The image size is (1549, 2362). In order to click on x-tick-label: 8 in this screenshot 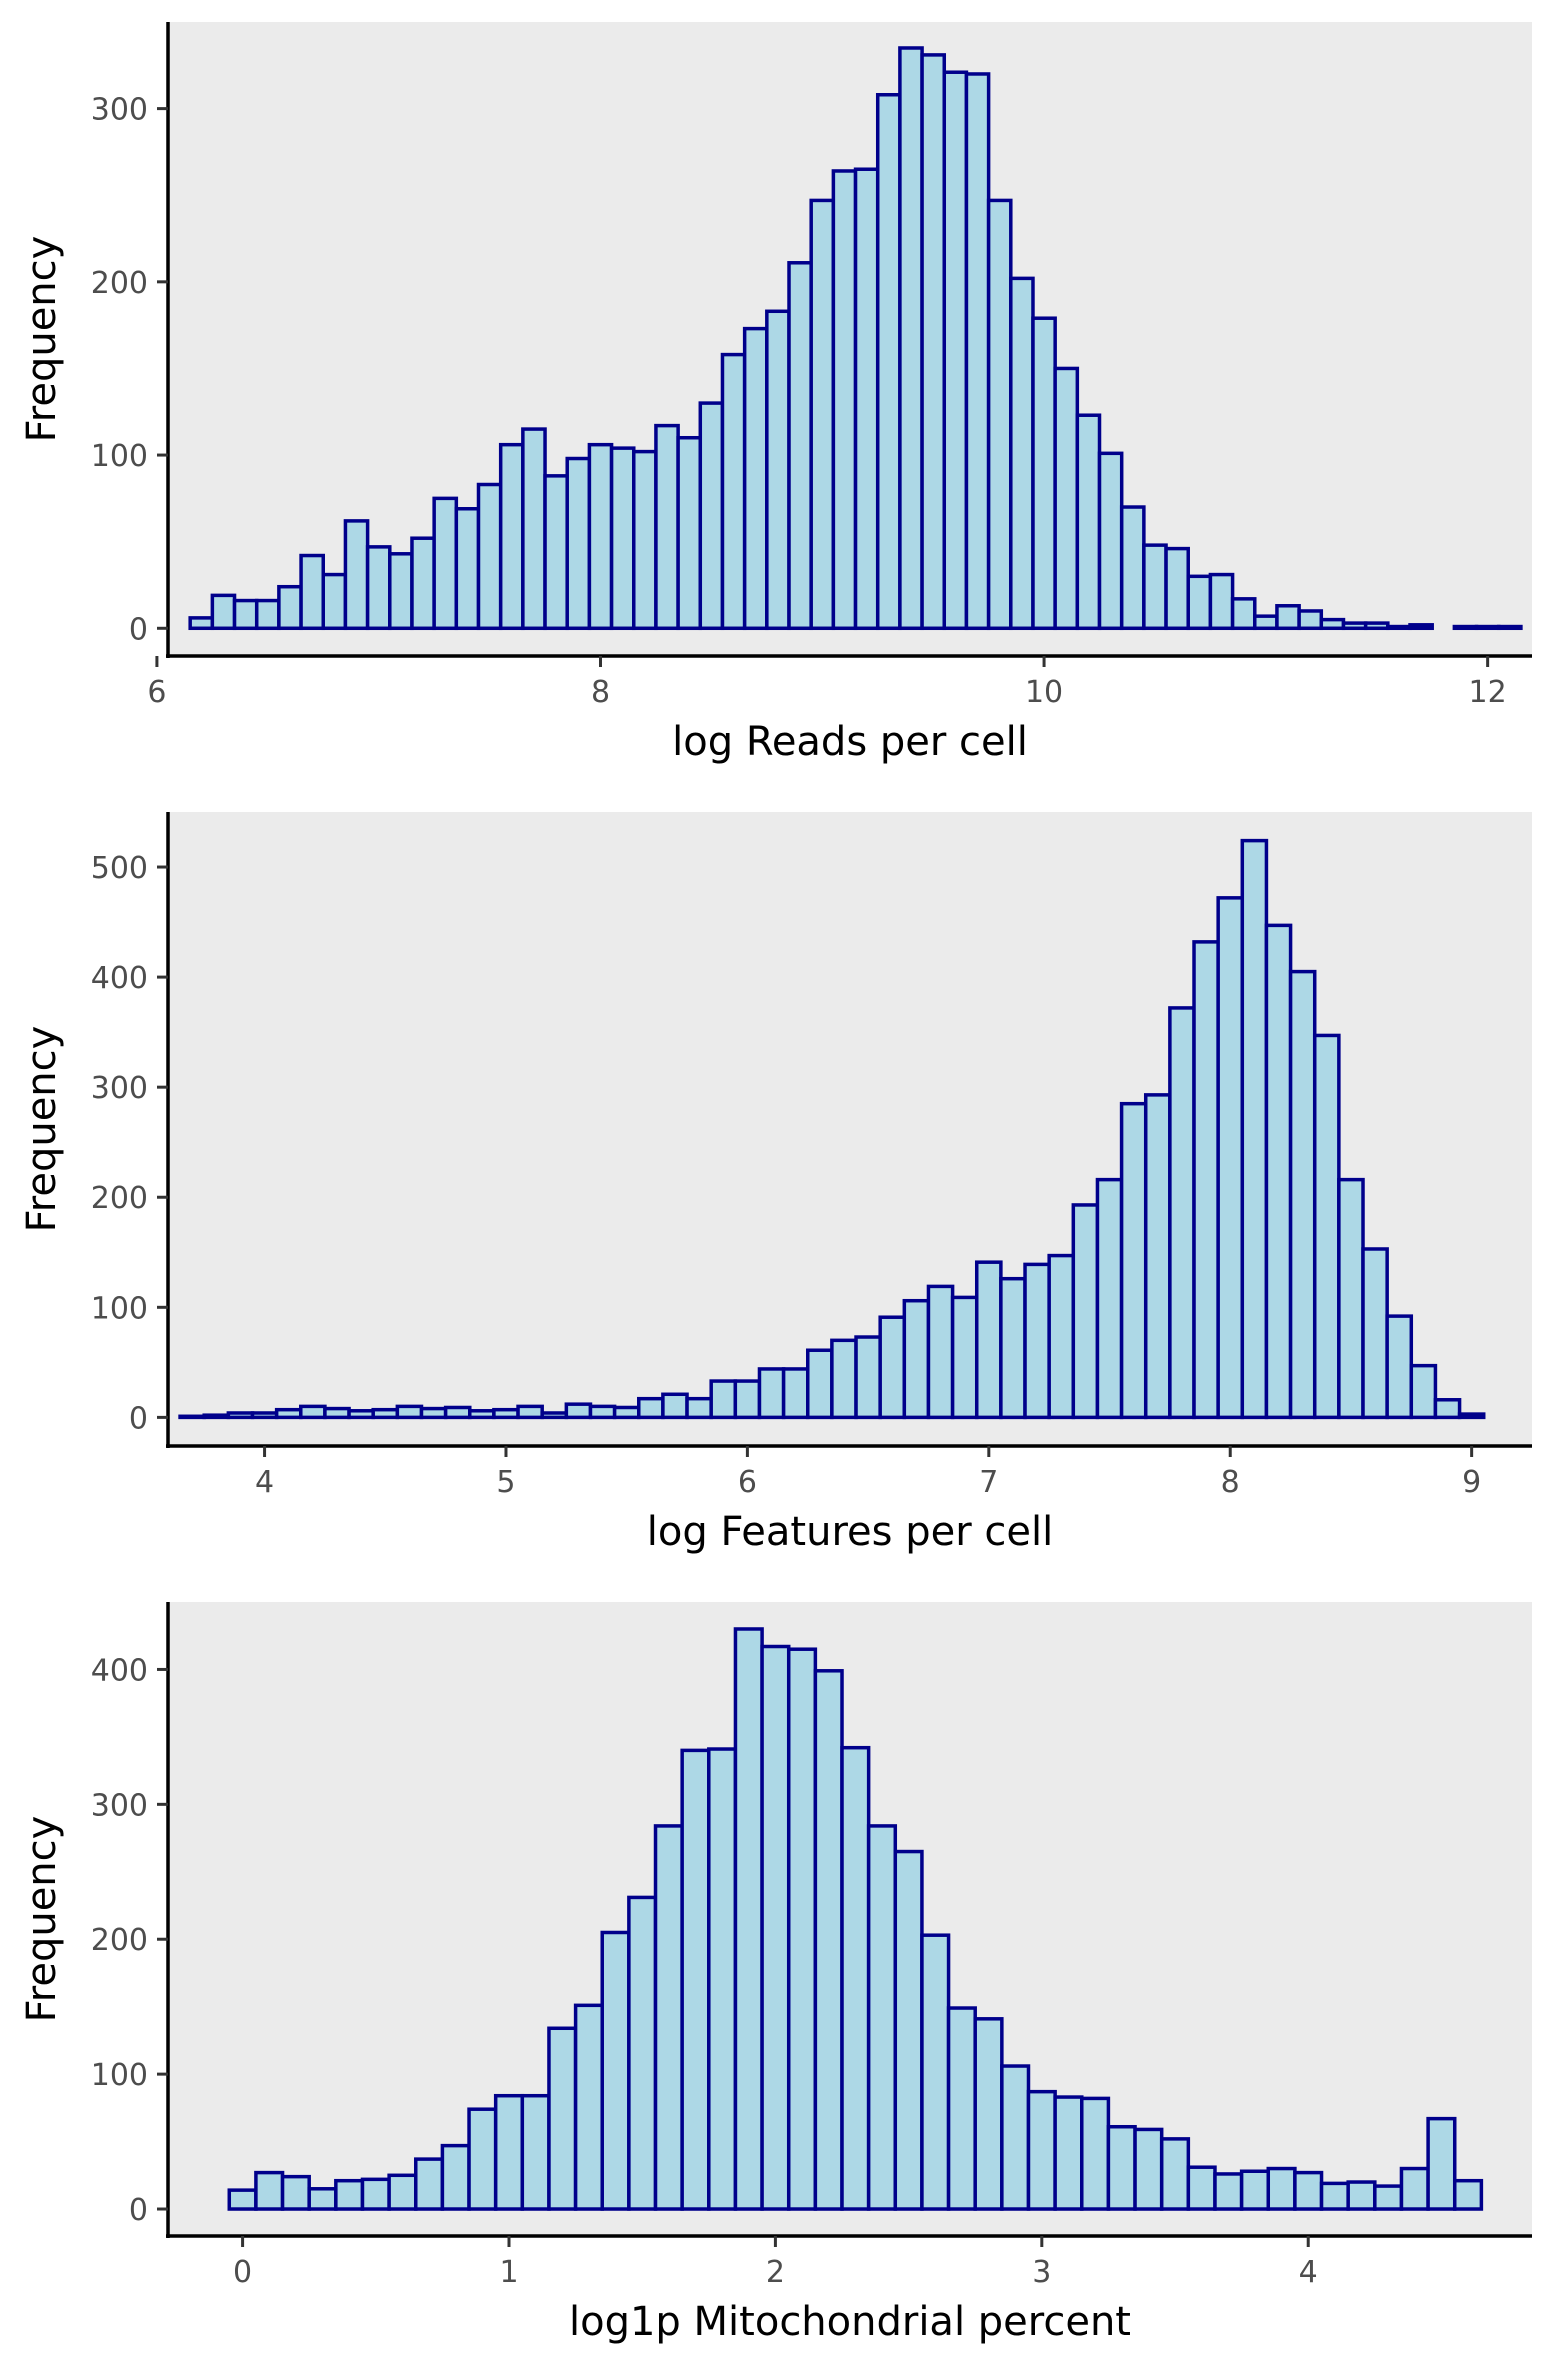, I will do `click(600, 692)`.